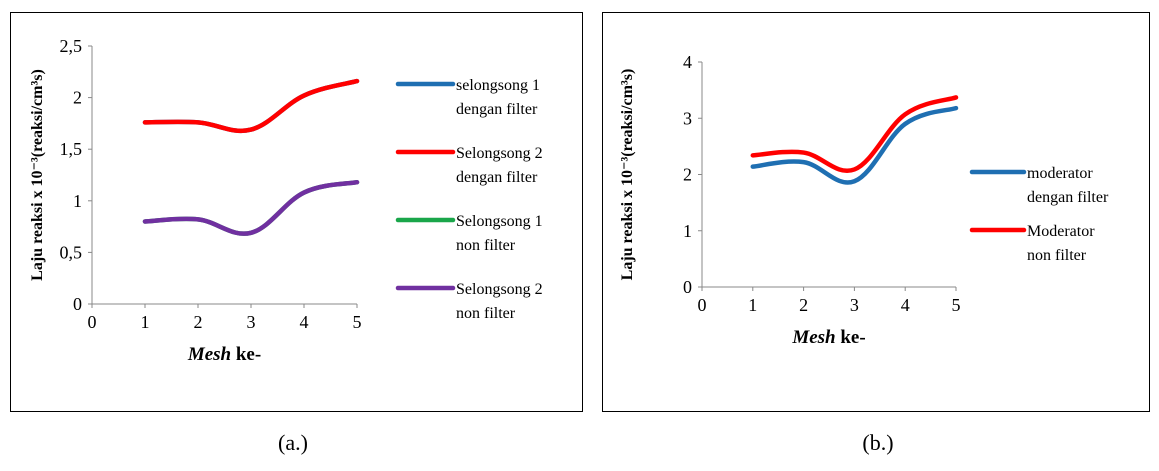 Image resolution: width=1159 pixels, height=471 pixels. What do you see at coordinates (499, 153) in the screenshot?
I see `legend-label-2: Selongsong 2` at bounding box center [499, 153].